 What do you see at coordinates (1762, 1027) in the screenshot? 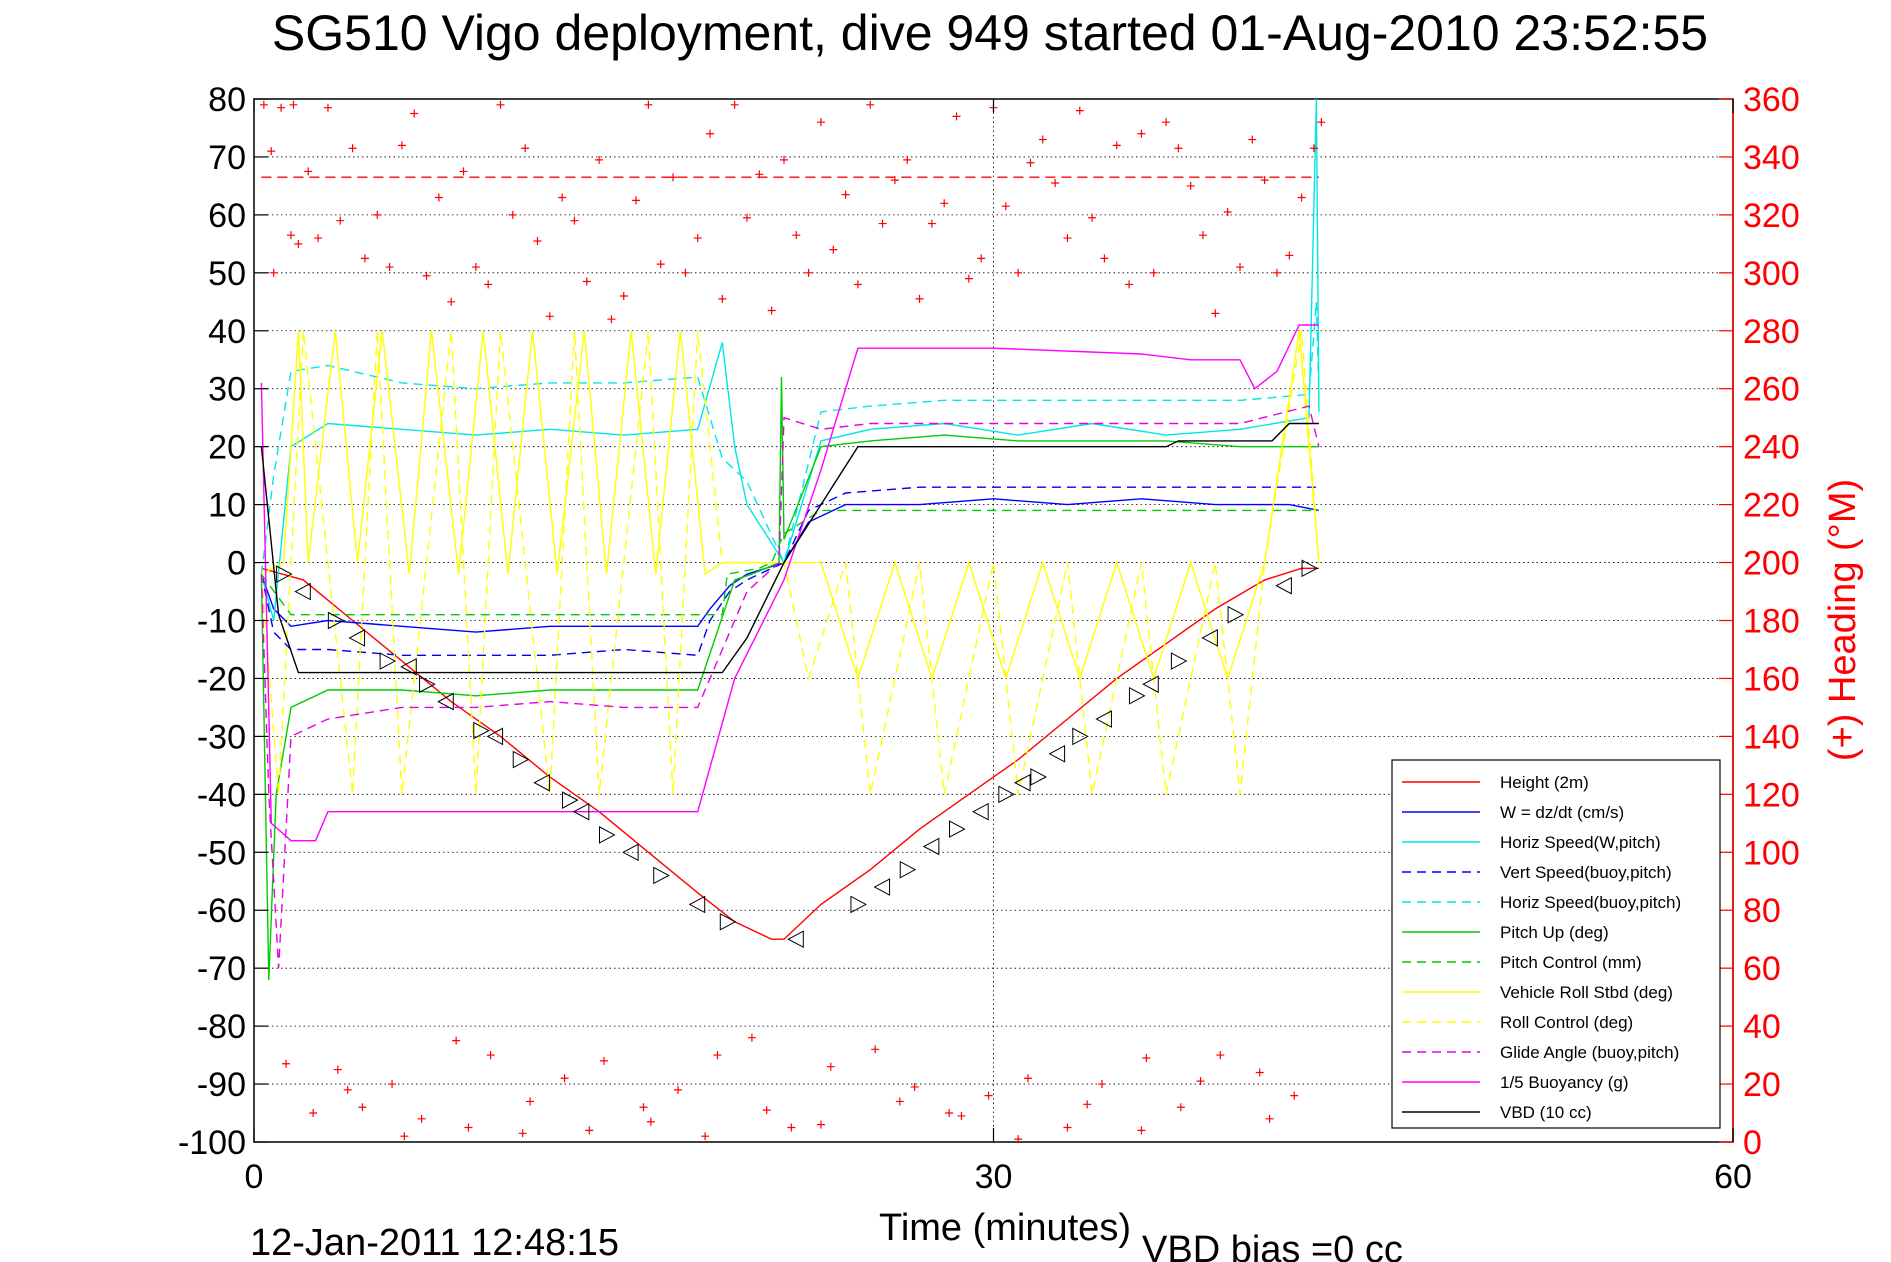
I see `right-tick-label: 40` at bounding box center [1762, 1027].